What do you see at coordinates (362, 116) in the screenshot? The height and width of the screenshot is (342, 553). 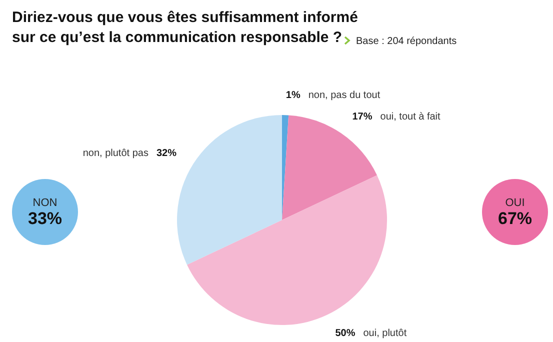 I see `data-label: 17%` at bounding box center [362, 116].